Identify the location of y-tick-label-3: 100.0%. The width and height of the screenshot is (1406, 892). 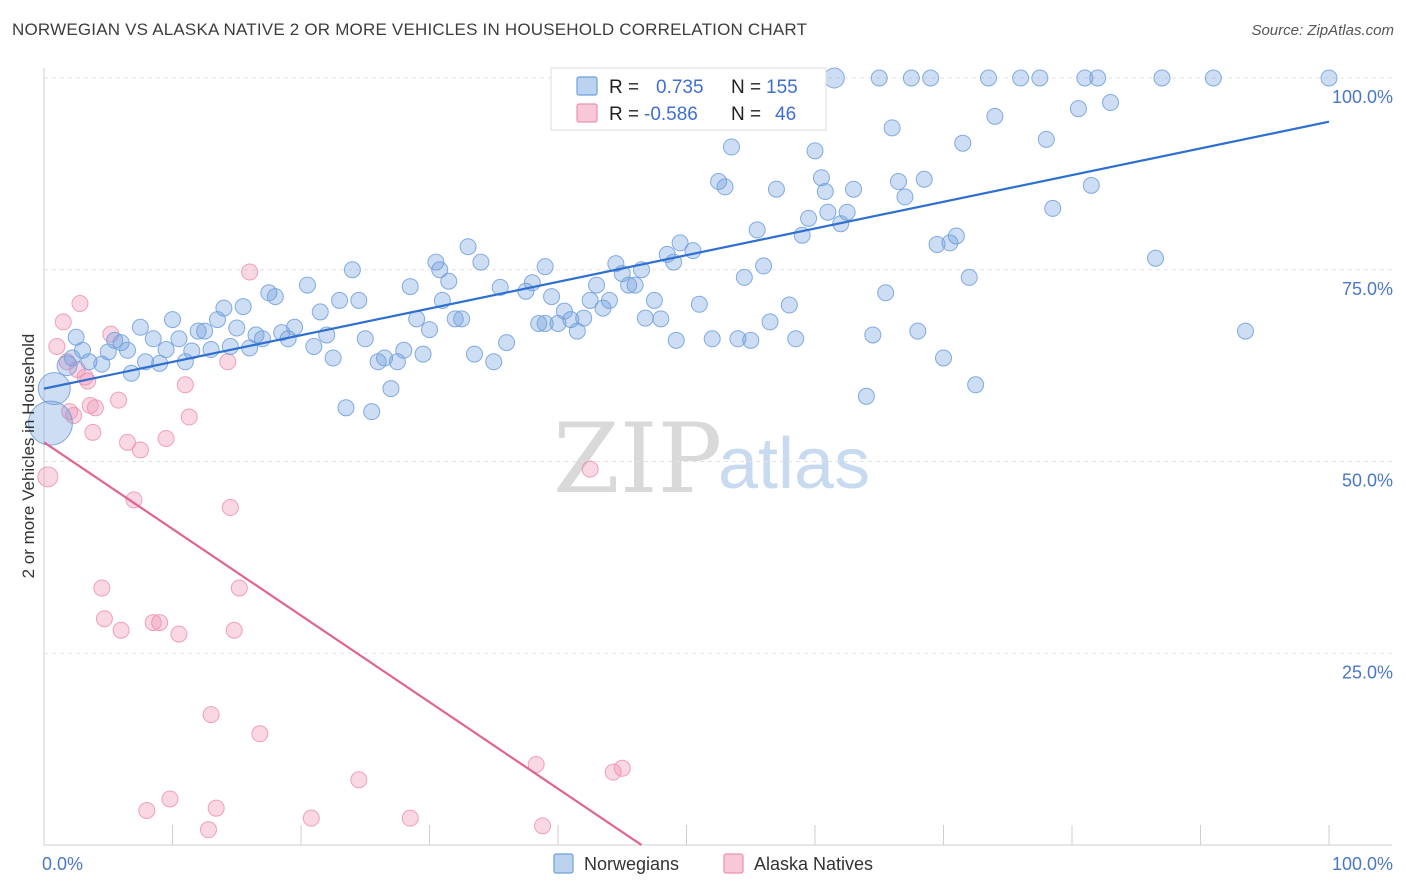
(1362, 97).